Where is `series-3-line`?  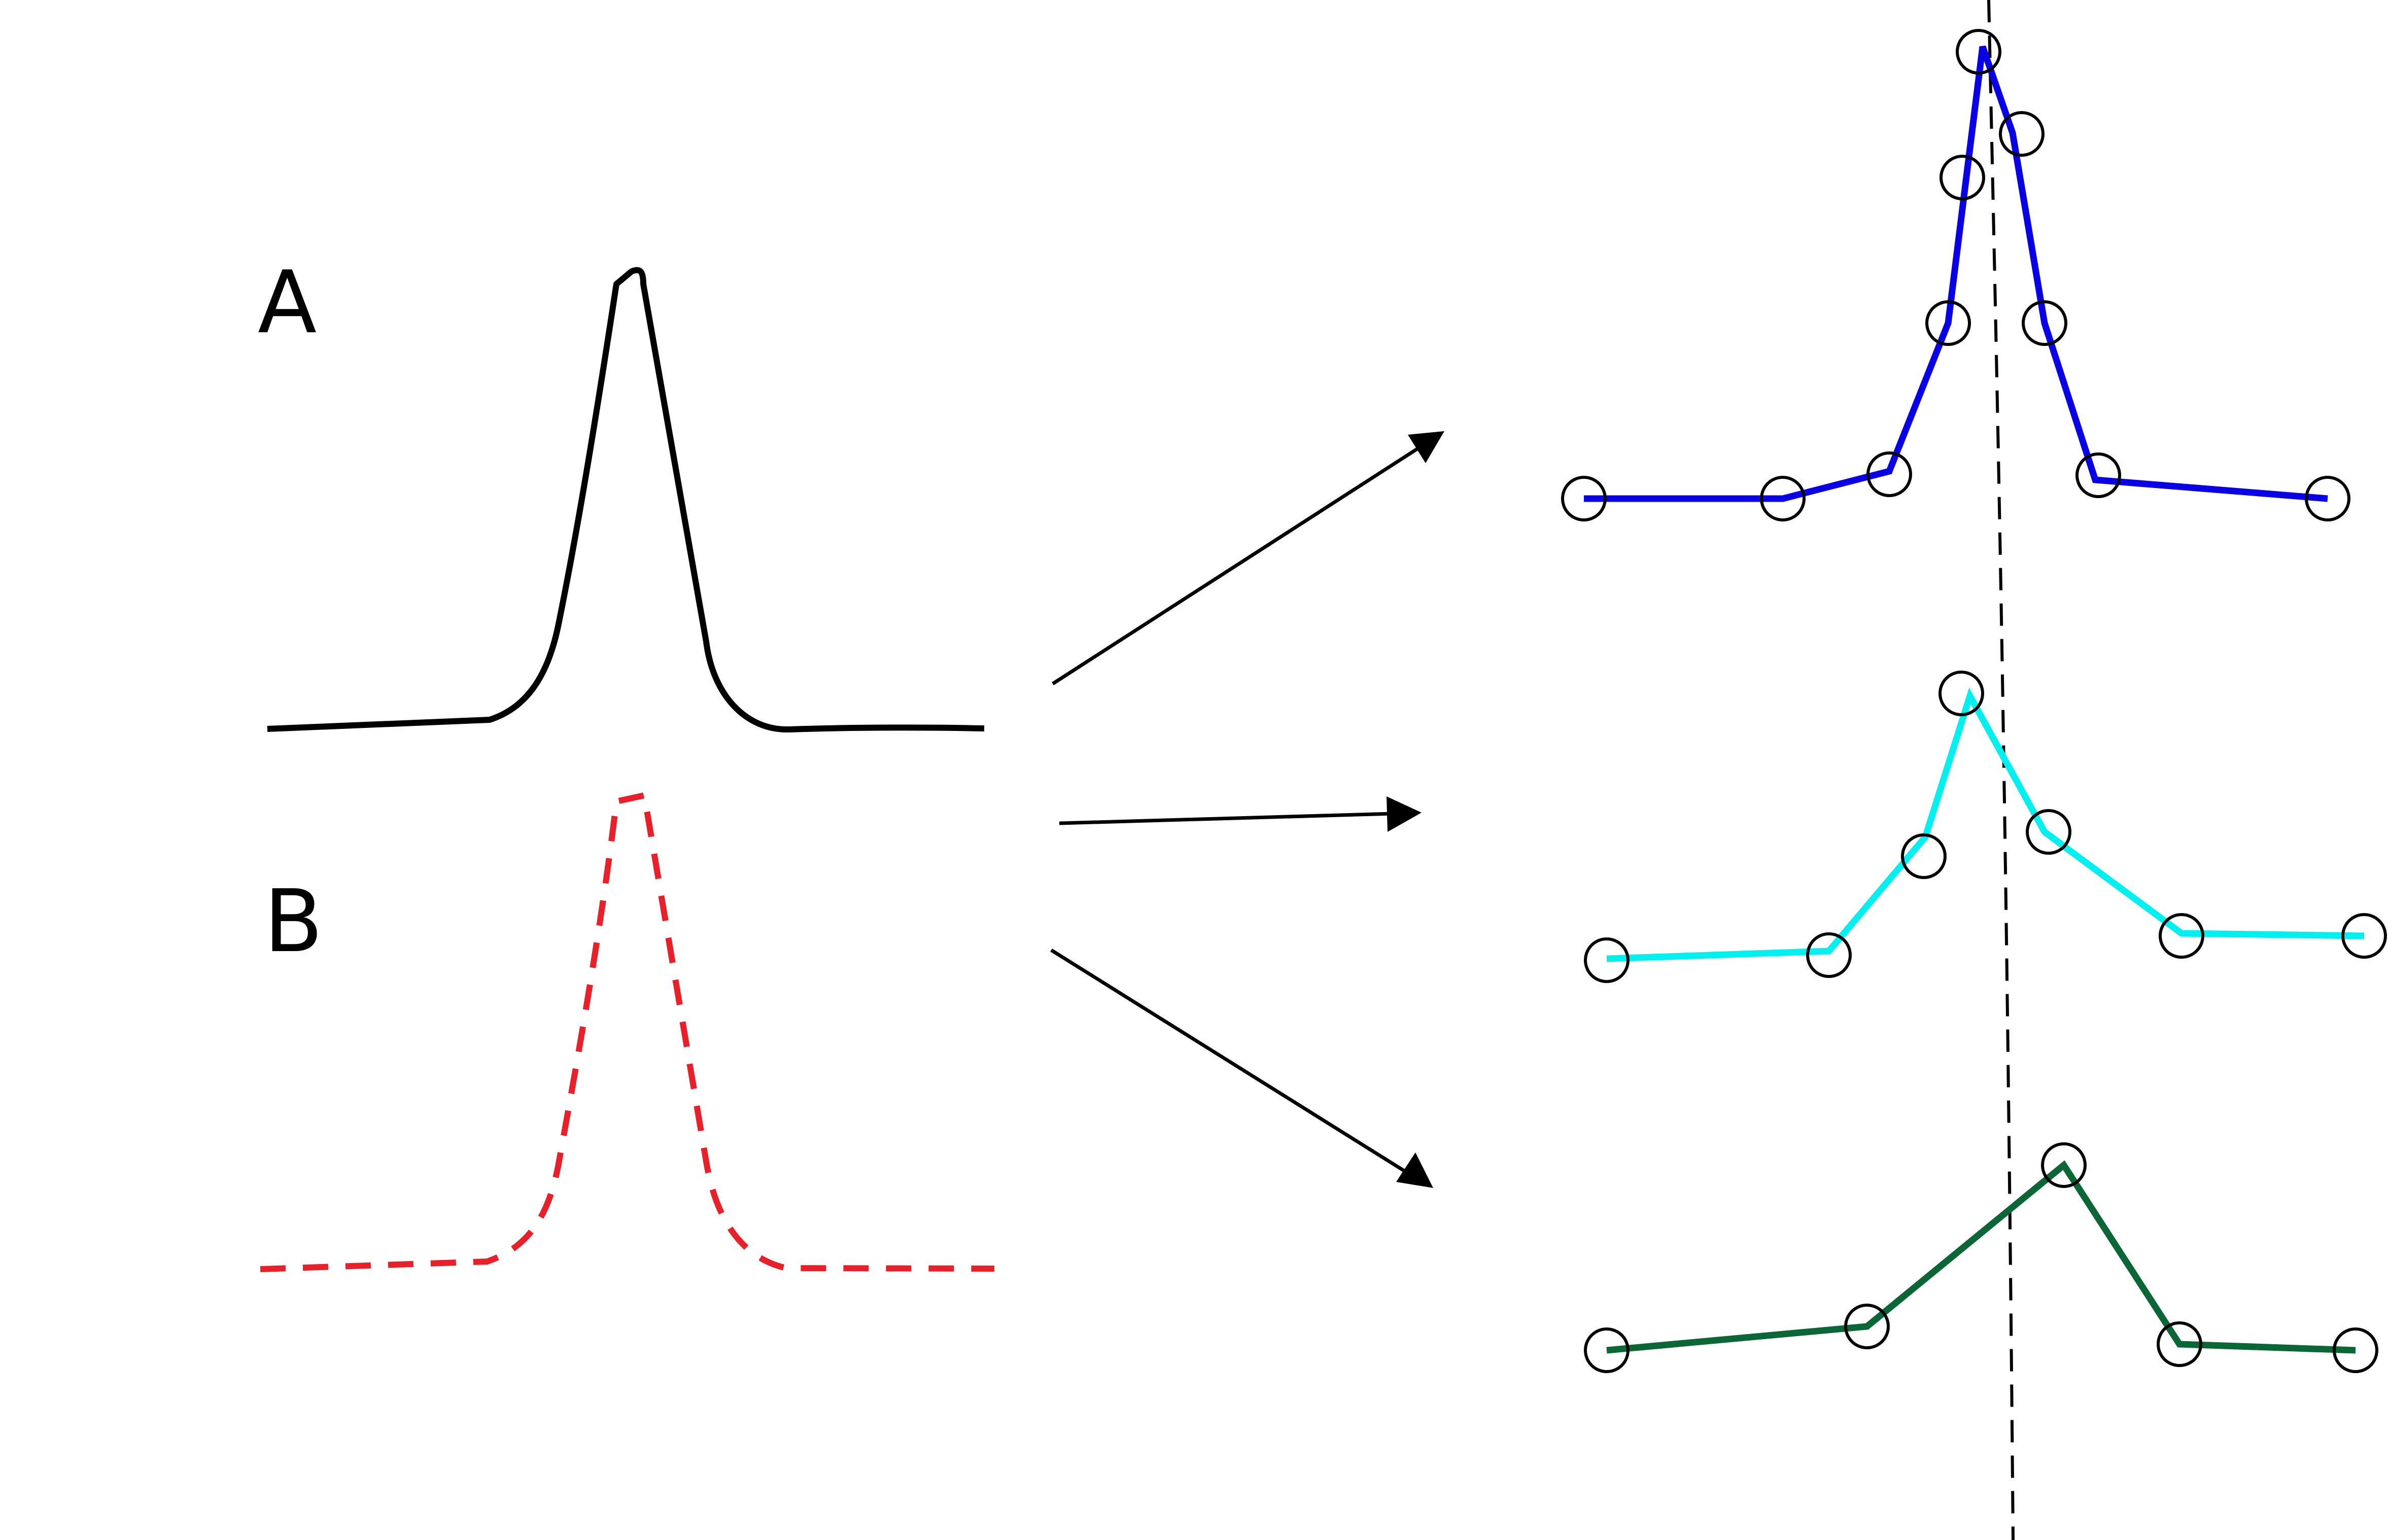 series-3-line is located at coordinates (1981, 1257).